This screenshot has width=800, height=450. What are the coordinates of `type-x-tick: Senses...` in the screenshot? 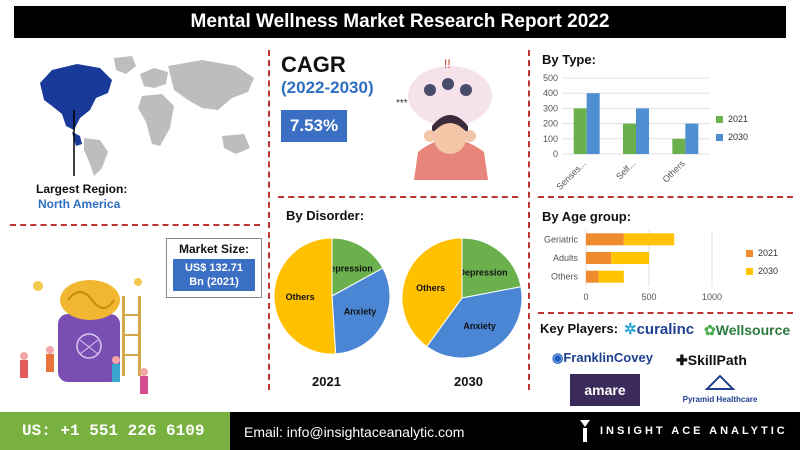 It's located at (571, 174).